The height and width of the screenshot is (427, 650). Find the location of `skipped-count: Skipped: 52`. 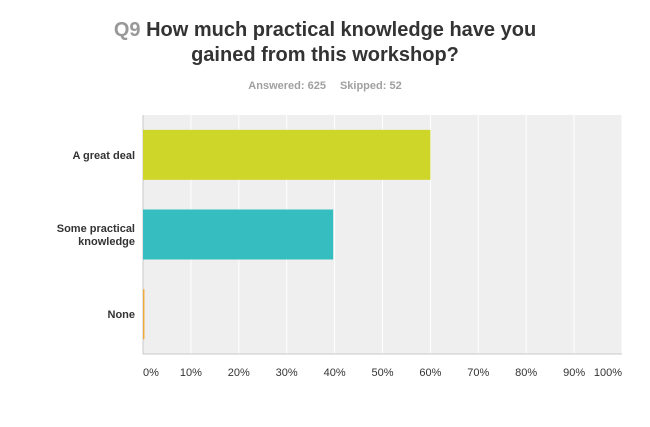

skipped-count: Skipped: 52 is located at coordinates (370, 86).